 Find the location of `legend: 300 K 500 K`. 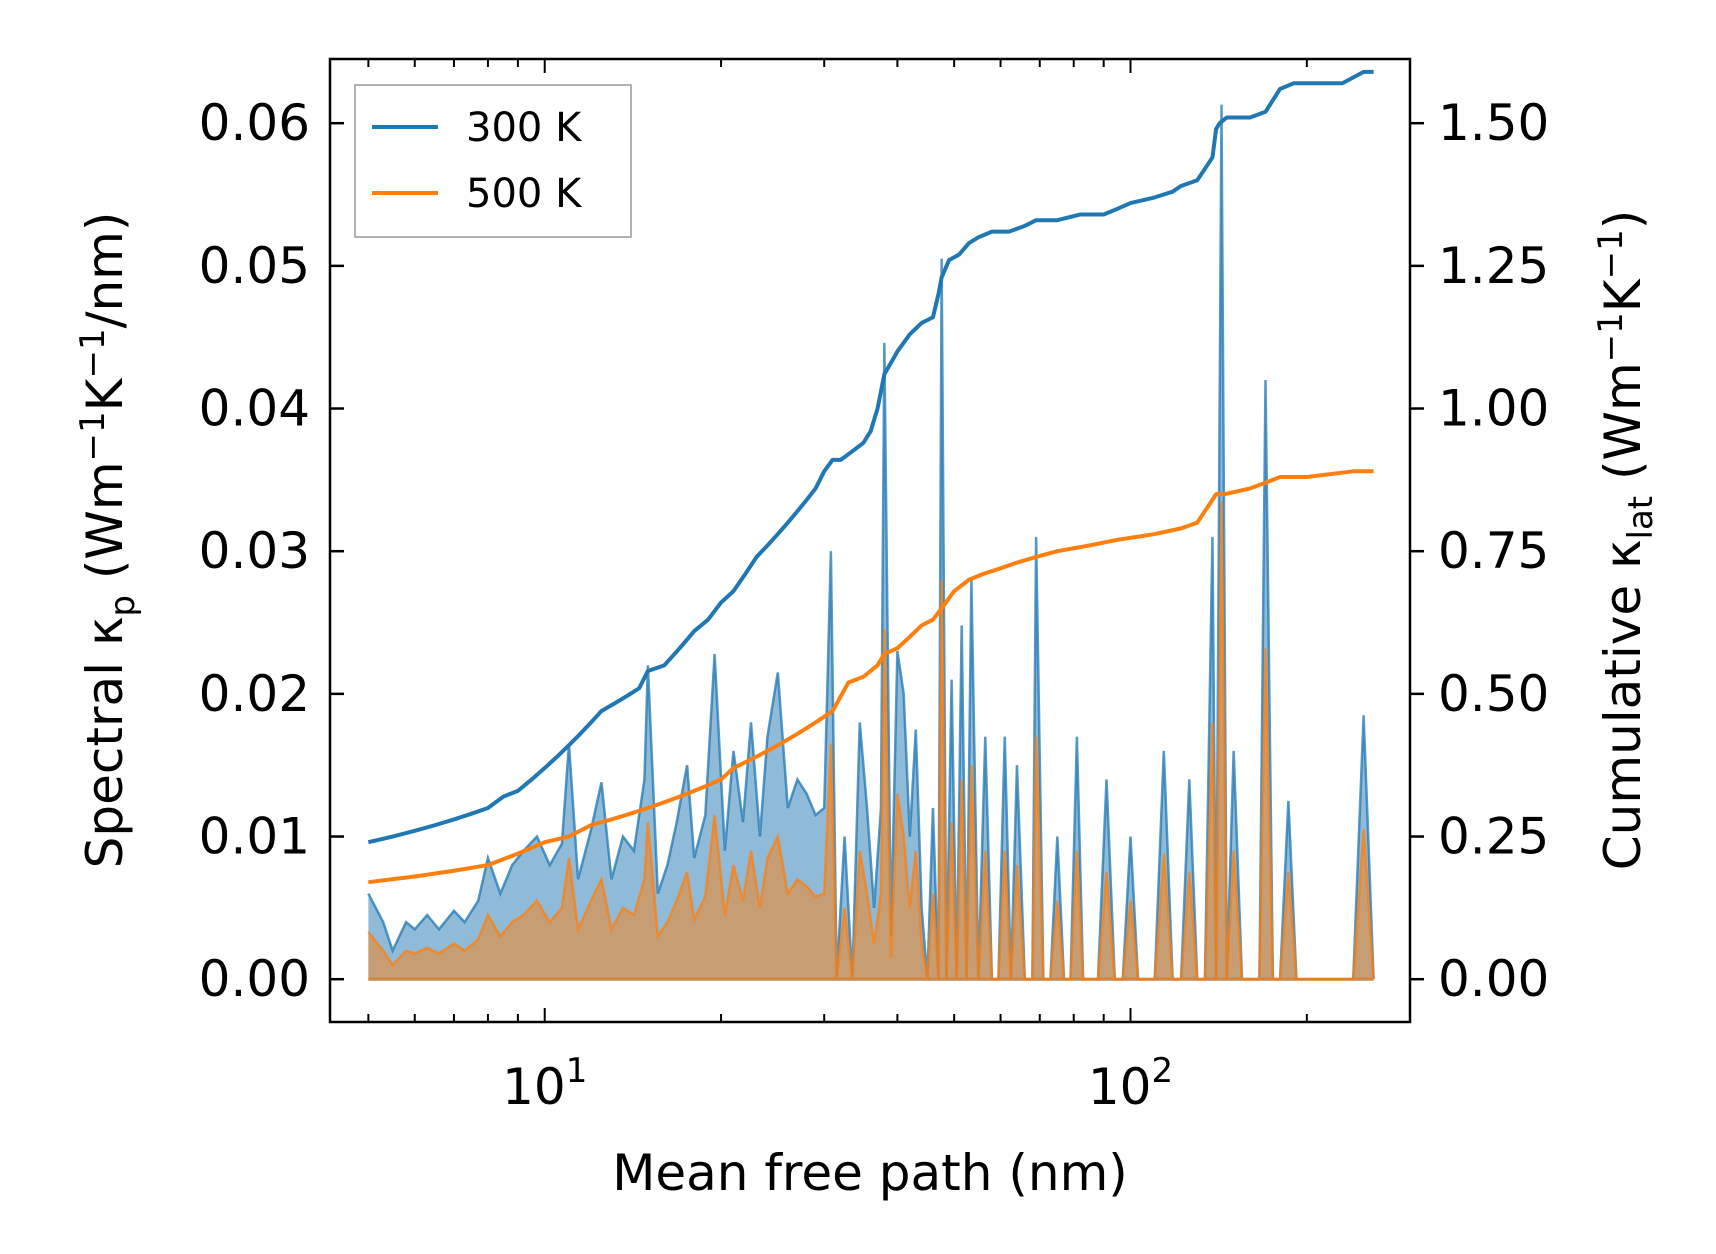

legend: 300 K 500 K is located at coordinates (493, 161).